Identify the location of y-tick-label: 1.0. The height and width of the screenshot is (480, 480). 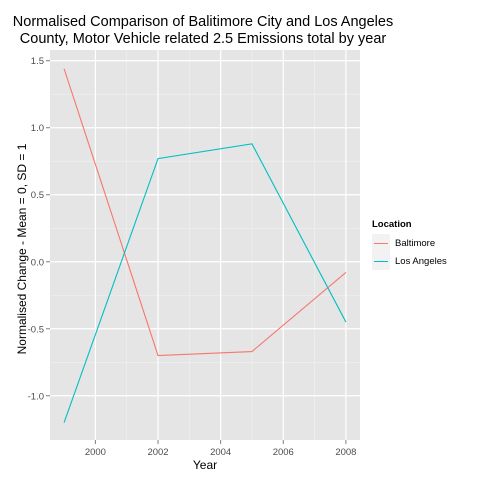
(37, 128).